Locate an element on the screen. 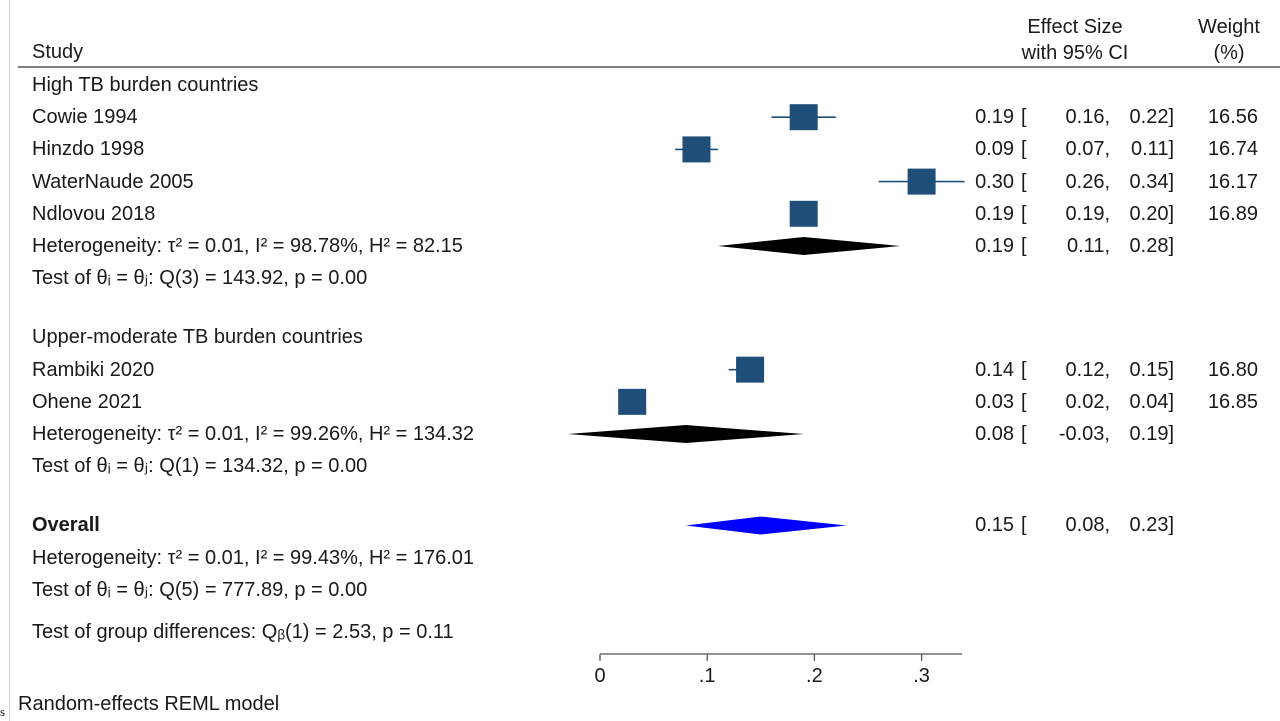  overall-label: Overall is located at coordinates (66, 525).